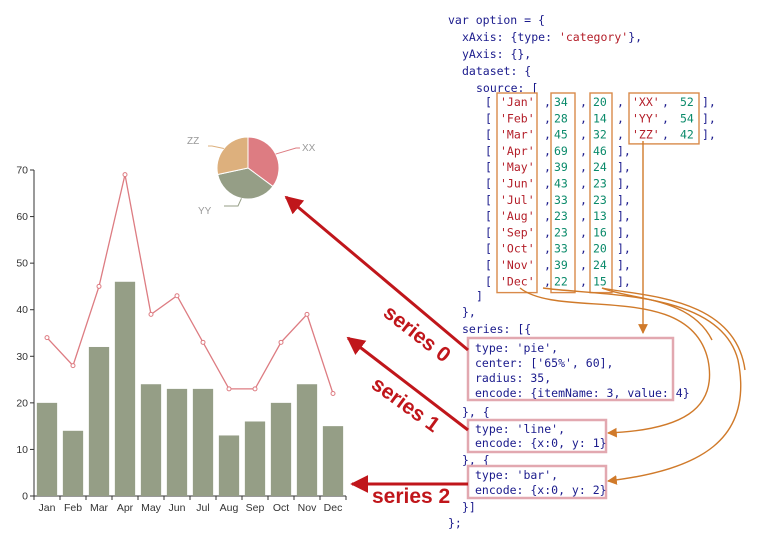 The image size is (758, 541). Describe the element at coordinates (582, 393) in the screenshot. I see `pie-code-line-4: encode: {itemName: 3, value: 4}` at that location.